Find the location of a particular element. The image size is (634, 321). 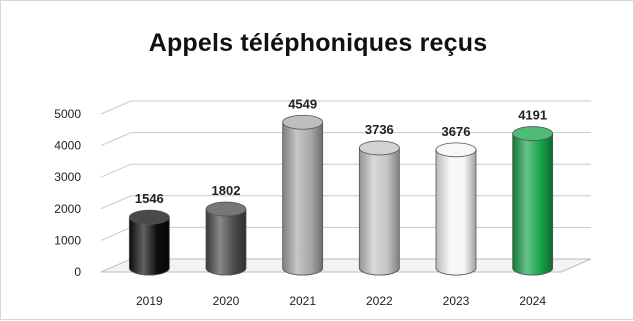

x-tick-label: 2019 is located at coordinates (149, 301).